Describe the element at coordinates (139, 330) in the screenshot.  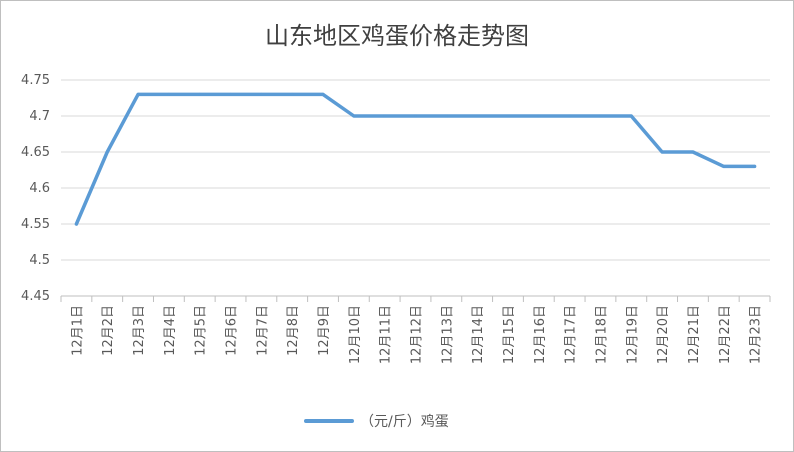
I see `x-tick-label: 12月3日` at that location.